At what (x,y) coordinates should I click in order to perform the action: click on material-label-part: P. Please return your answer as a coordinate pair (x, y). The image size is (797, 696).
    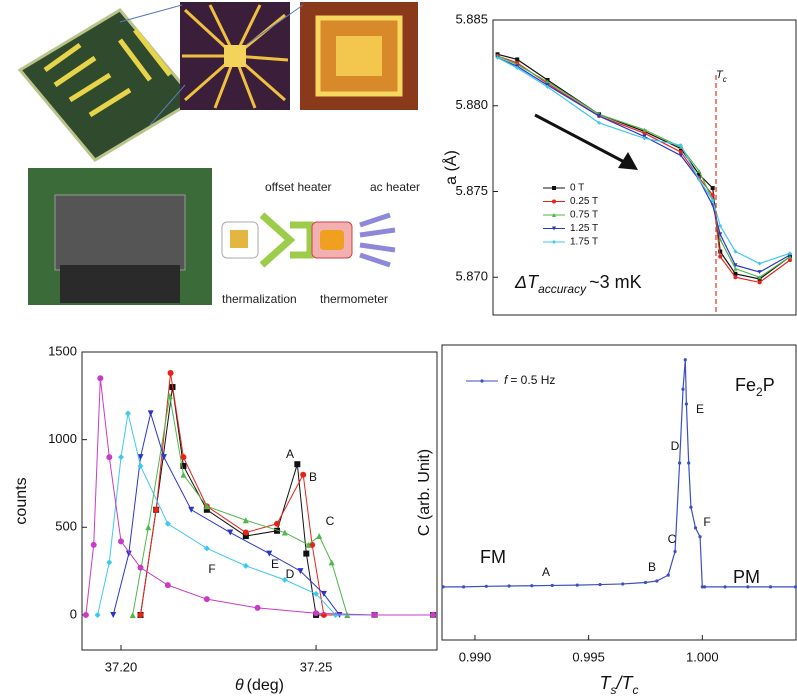
    Looking at the image, I should click on (769, 385).